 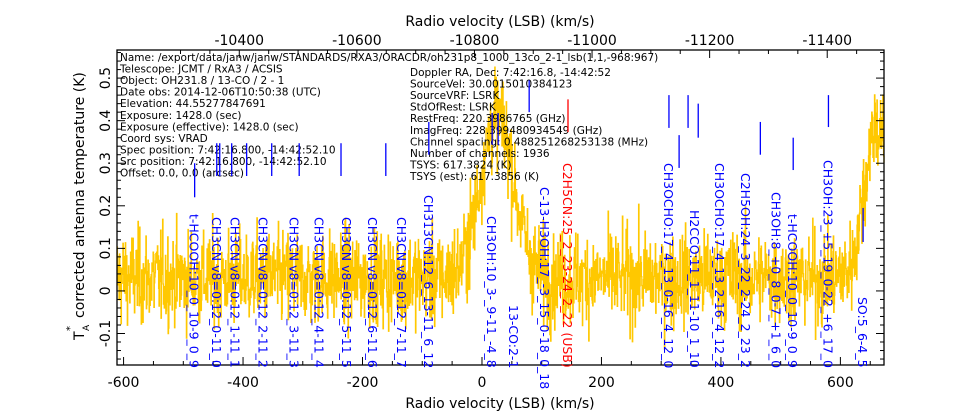 What do you see at coordinates (499, 404) in the screenshot?
I see `x-axis-title: Radio velocity (LSB) (km/s)` at bounding box center [499, 404].